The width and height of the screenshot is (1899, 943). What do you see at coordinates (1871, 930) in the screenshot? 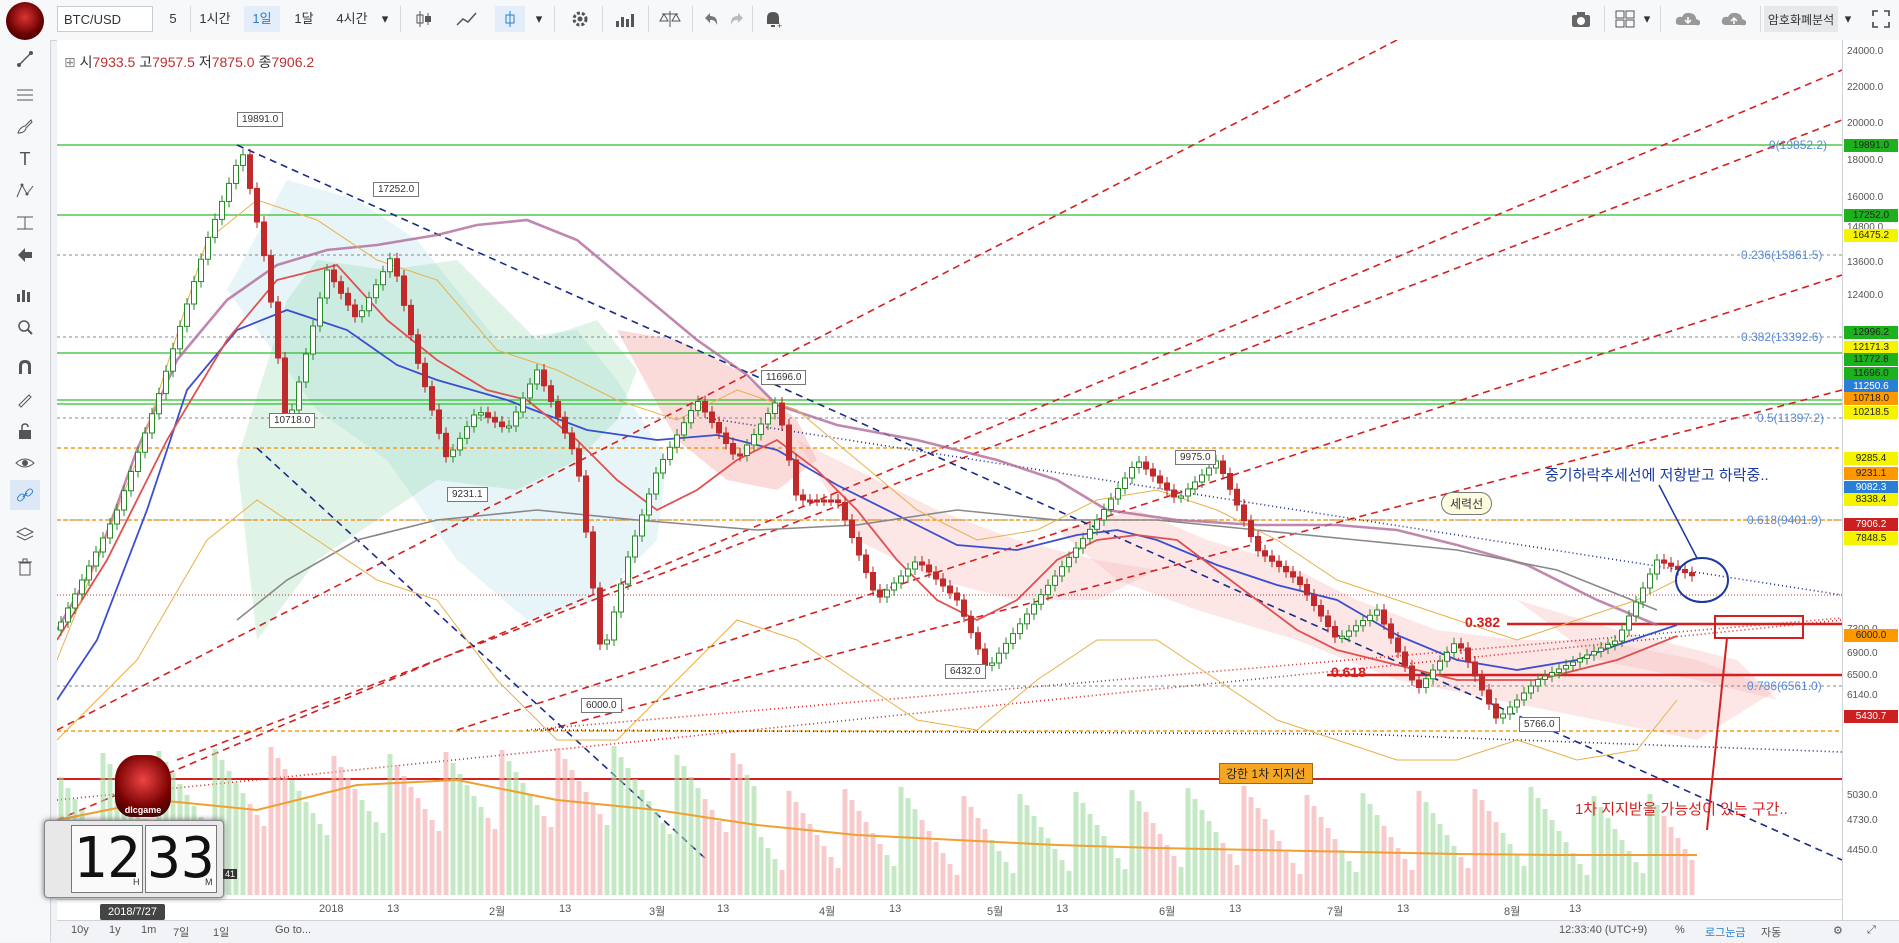
I see `expand-icon: ⤢` at bounding box center [1871, 930].